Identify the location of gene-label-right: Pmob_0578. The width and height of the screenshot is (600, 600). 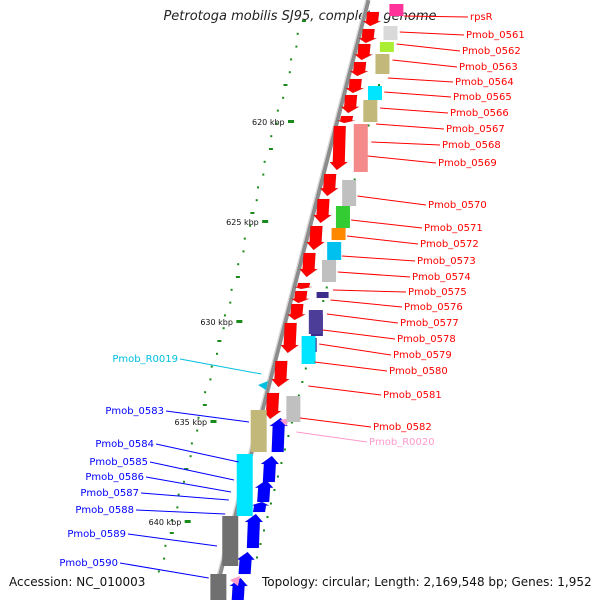
(426, 339).